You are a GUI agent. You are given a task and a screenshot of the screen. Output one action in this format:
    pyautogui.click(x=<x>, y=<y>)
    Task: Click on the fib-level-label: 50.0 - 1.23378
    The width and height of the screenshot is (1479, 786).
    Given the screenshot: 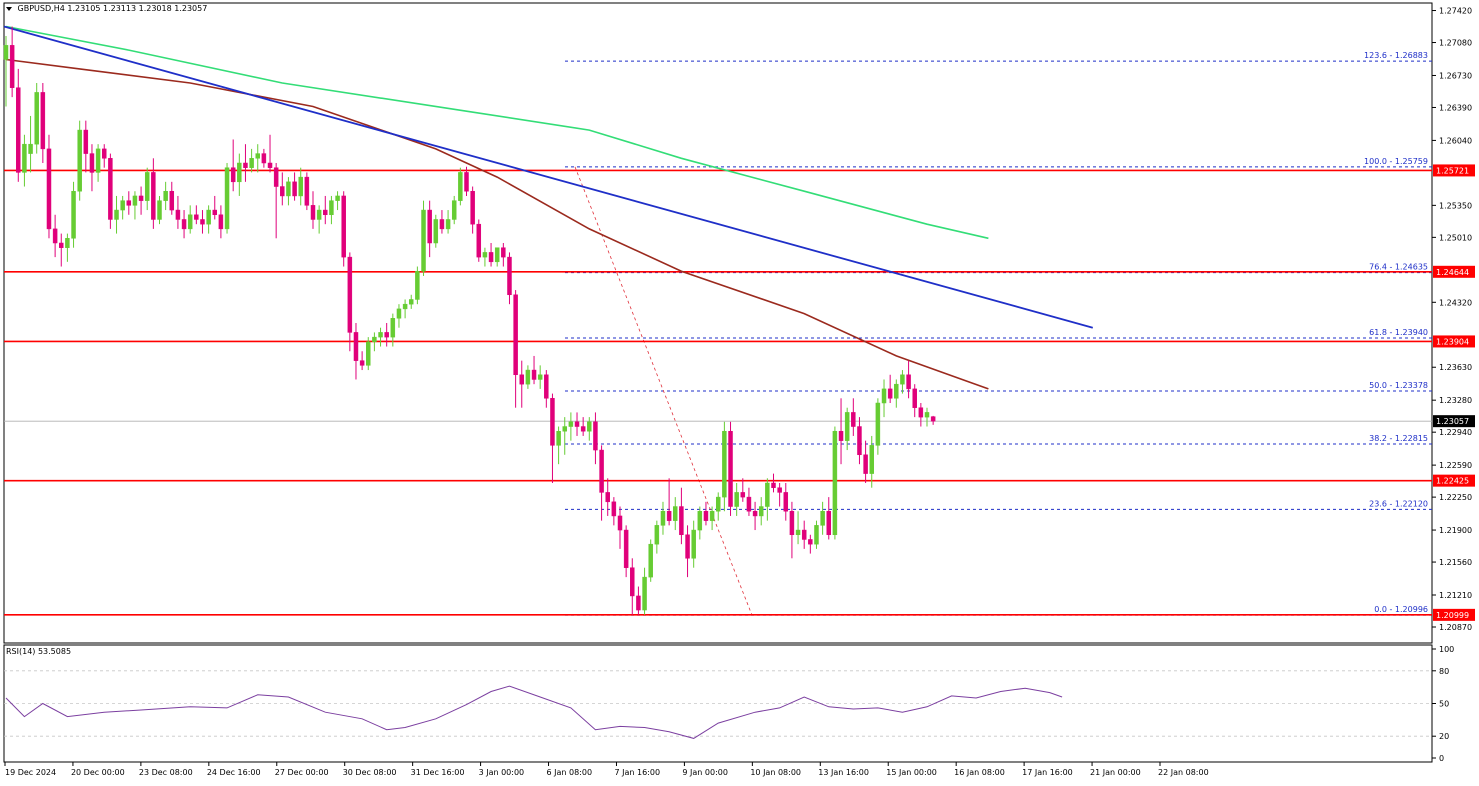 What is the action you would take?
    pyautogui.click(x=1398, y=385)
    